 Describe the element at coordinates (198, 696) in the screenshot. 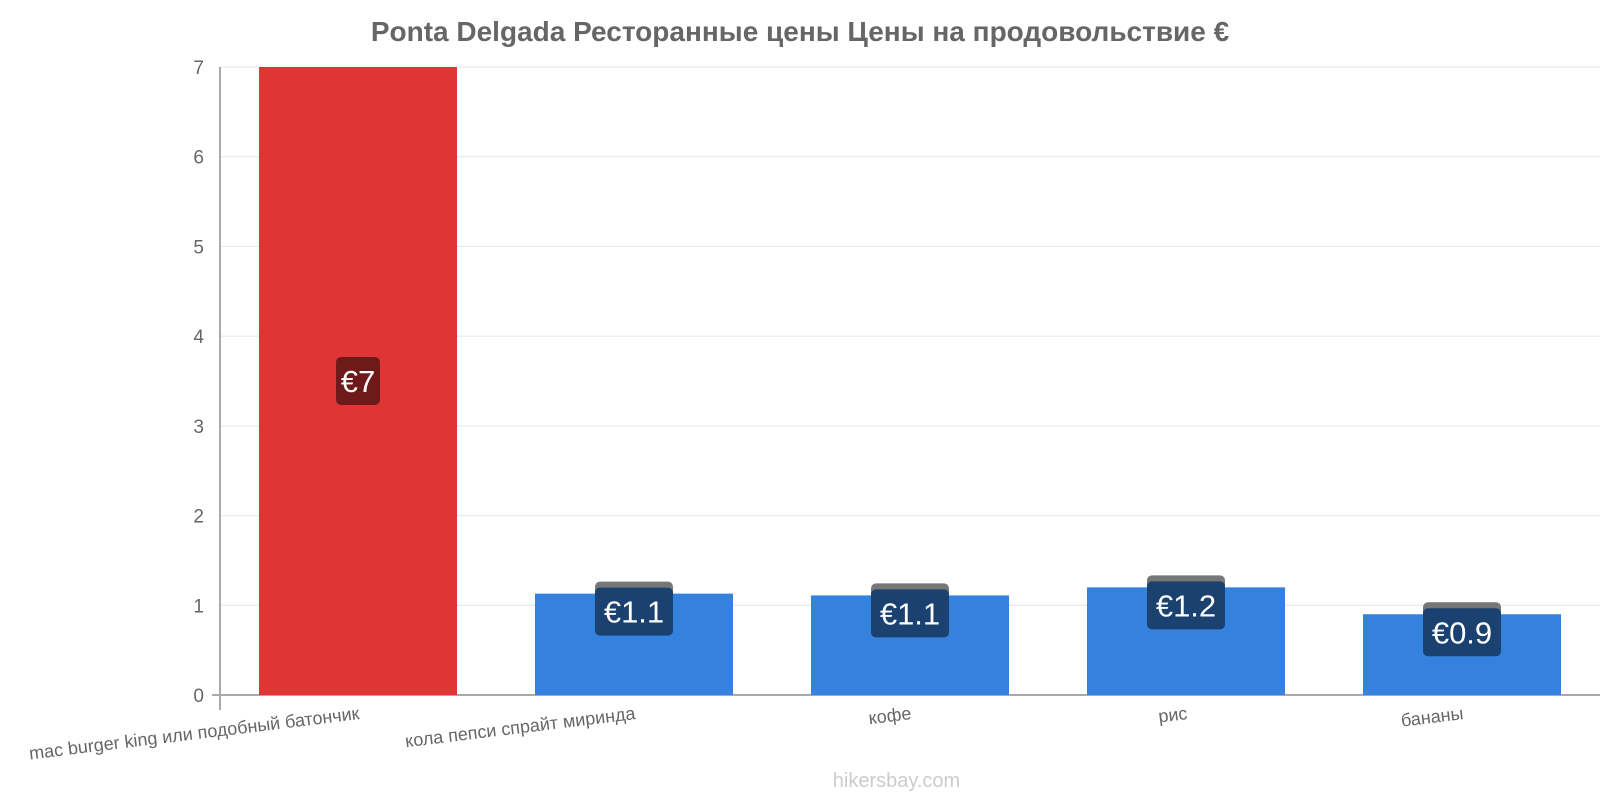

I see `y-tick-label: 0` at that location.